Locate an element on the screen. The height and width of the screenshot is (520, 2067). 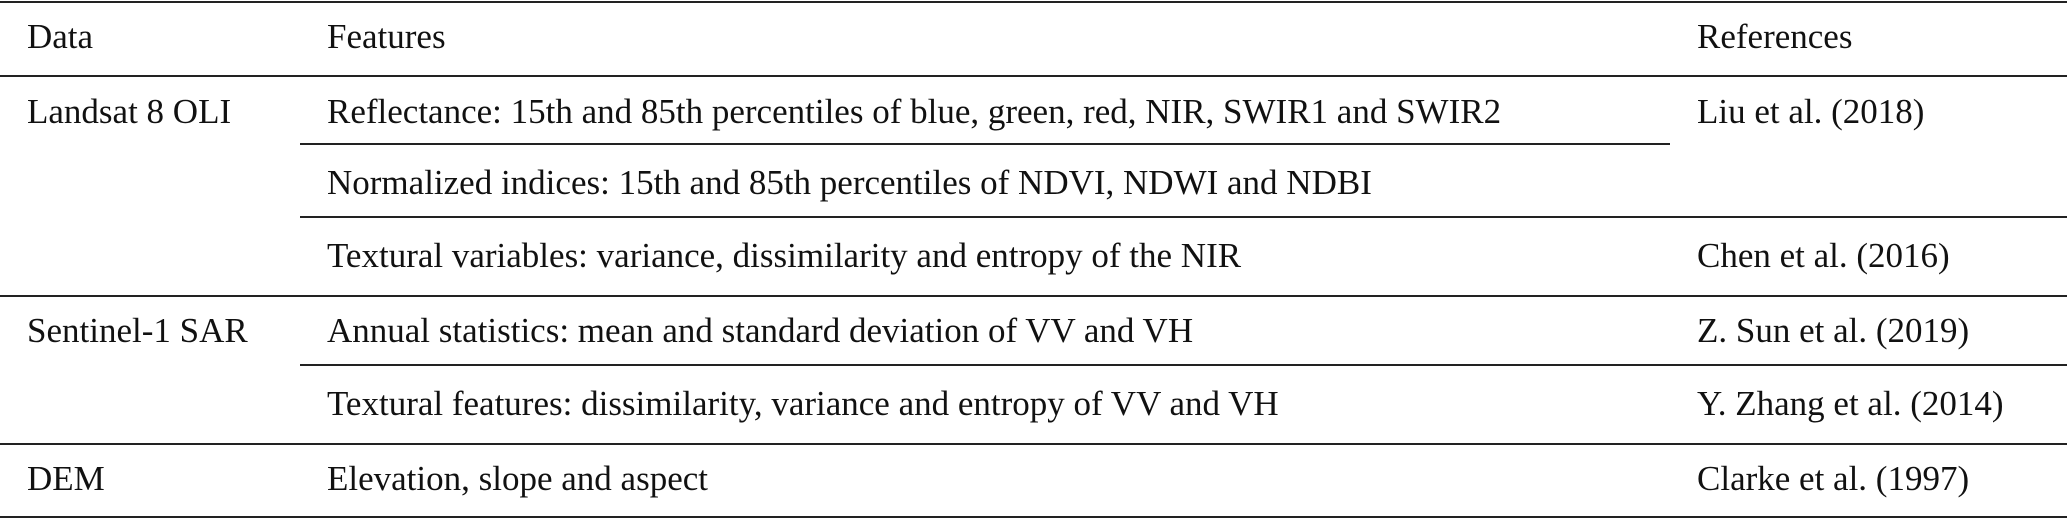
reference-cell: Liu et al. (2018) is located at coordinates (1811, 111).